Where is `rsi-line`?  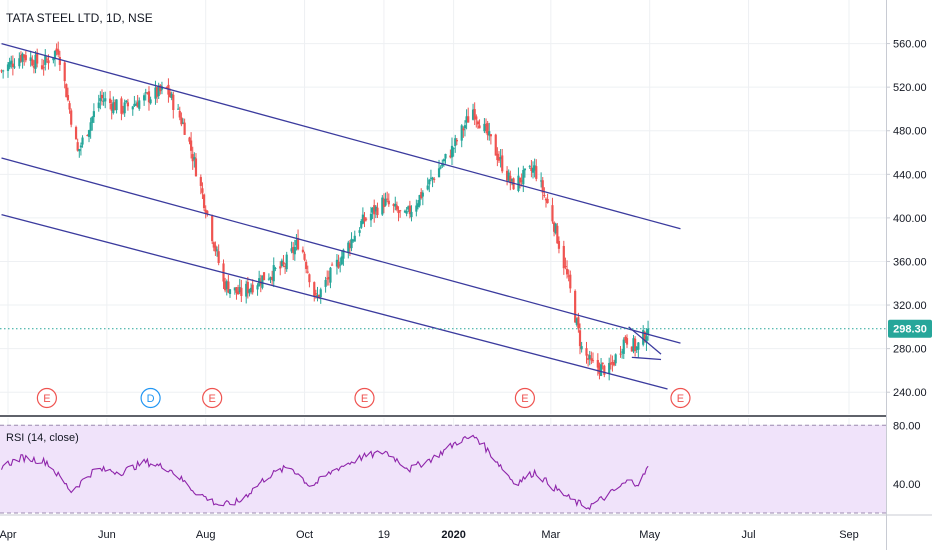 rsi-line is located at coordinates (324, 472).